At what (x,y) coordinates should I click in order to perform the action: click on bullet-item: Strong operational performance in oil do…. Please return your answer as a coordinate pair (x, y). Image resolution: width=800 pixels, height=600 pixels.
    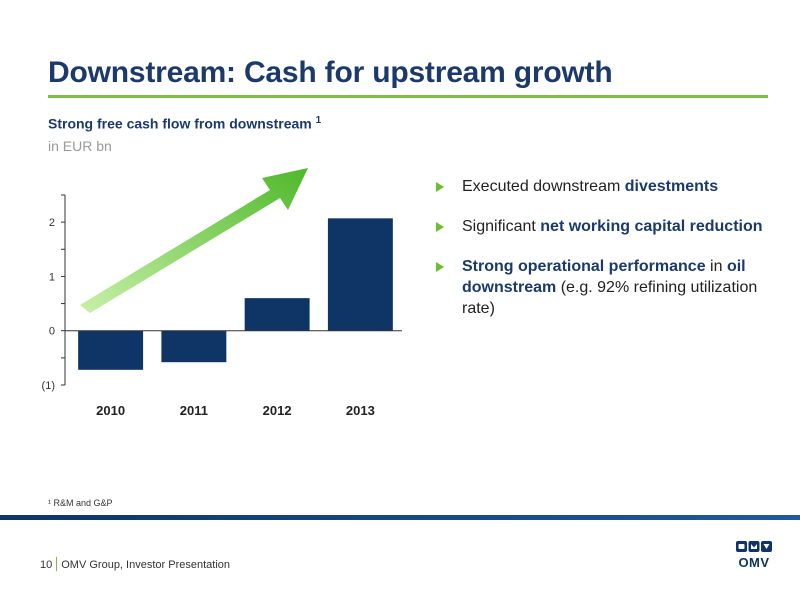
    Looking at the image, I should click on (601, 287).